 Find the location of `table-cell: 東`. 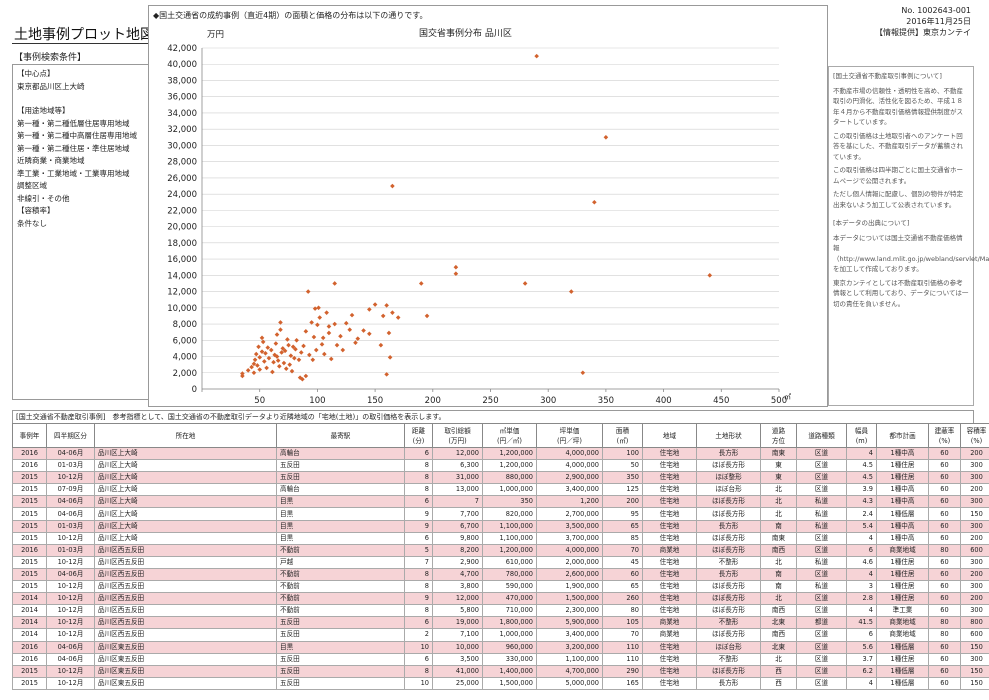

table-cell: 東 is located at coordinates (778, 478).